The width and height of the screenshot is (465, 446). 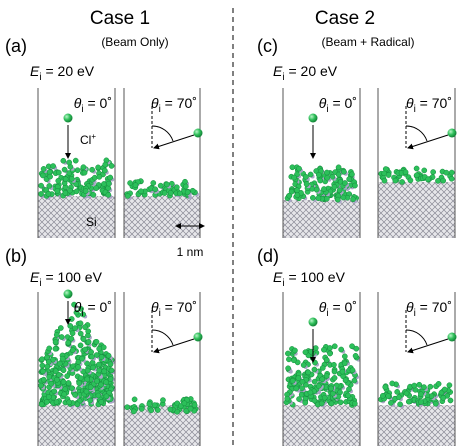 I want to click on label: θi = 70˚, so click(x=429, y=105).